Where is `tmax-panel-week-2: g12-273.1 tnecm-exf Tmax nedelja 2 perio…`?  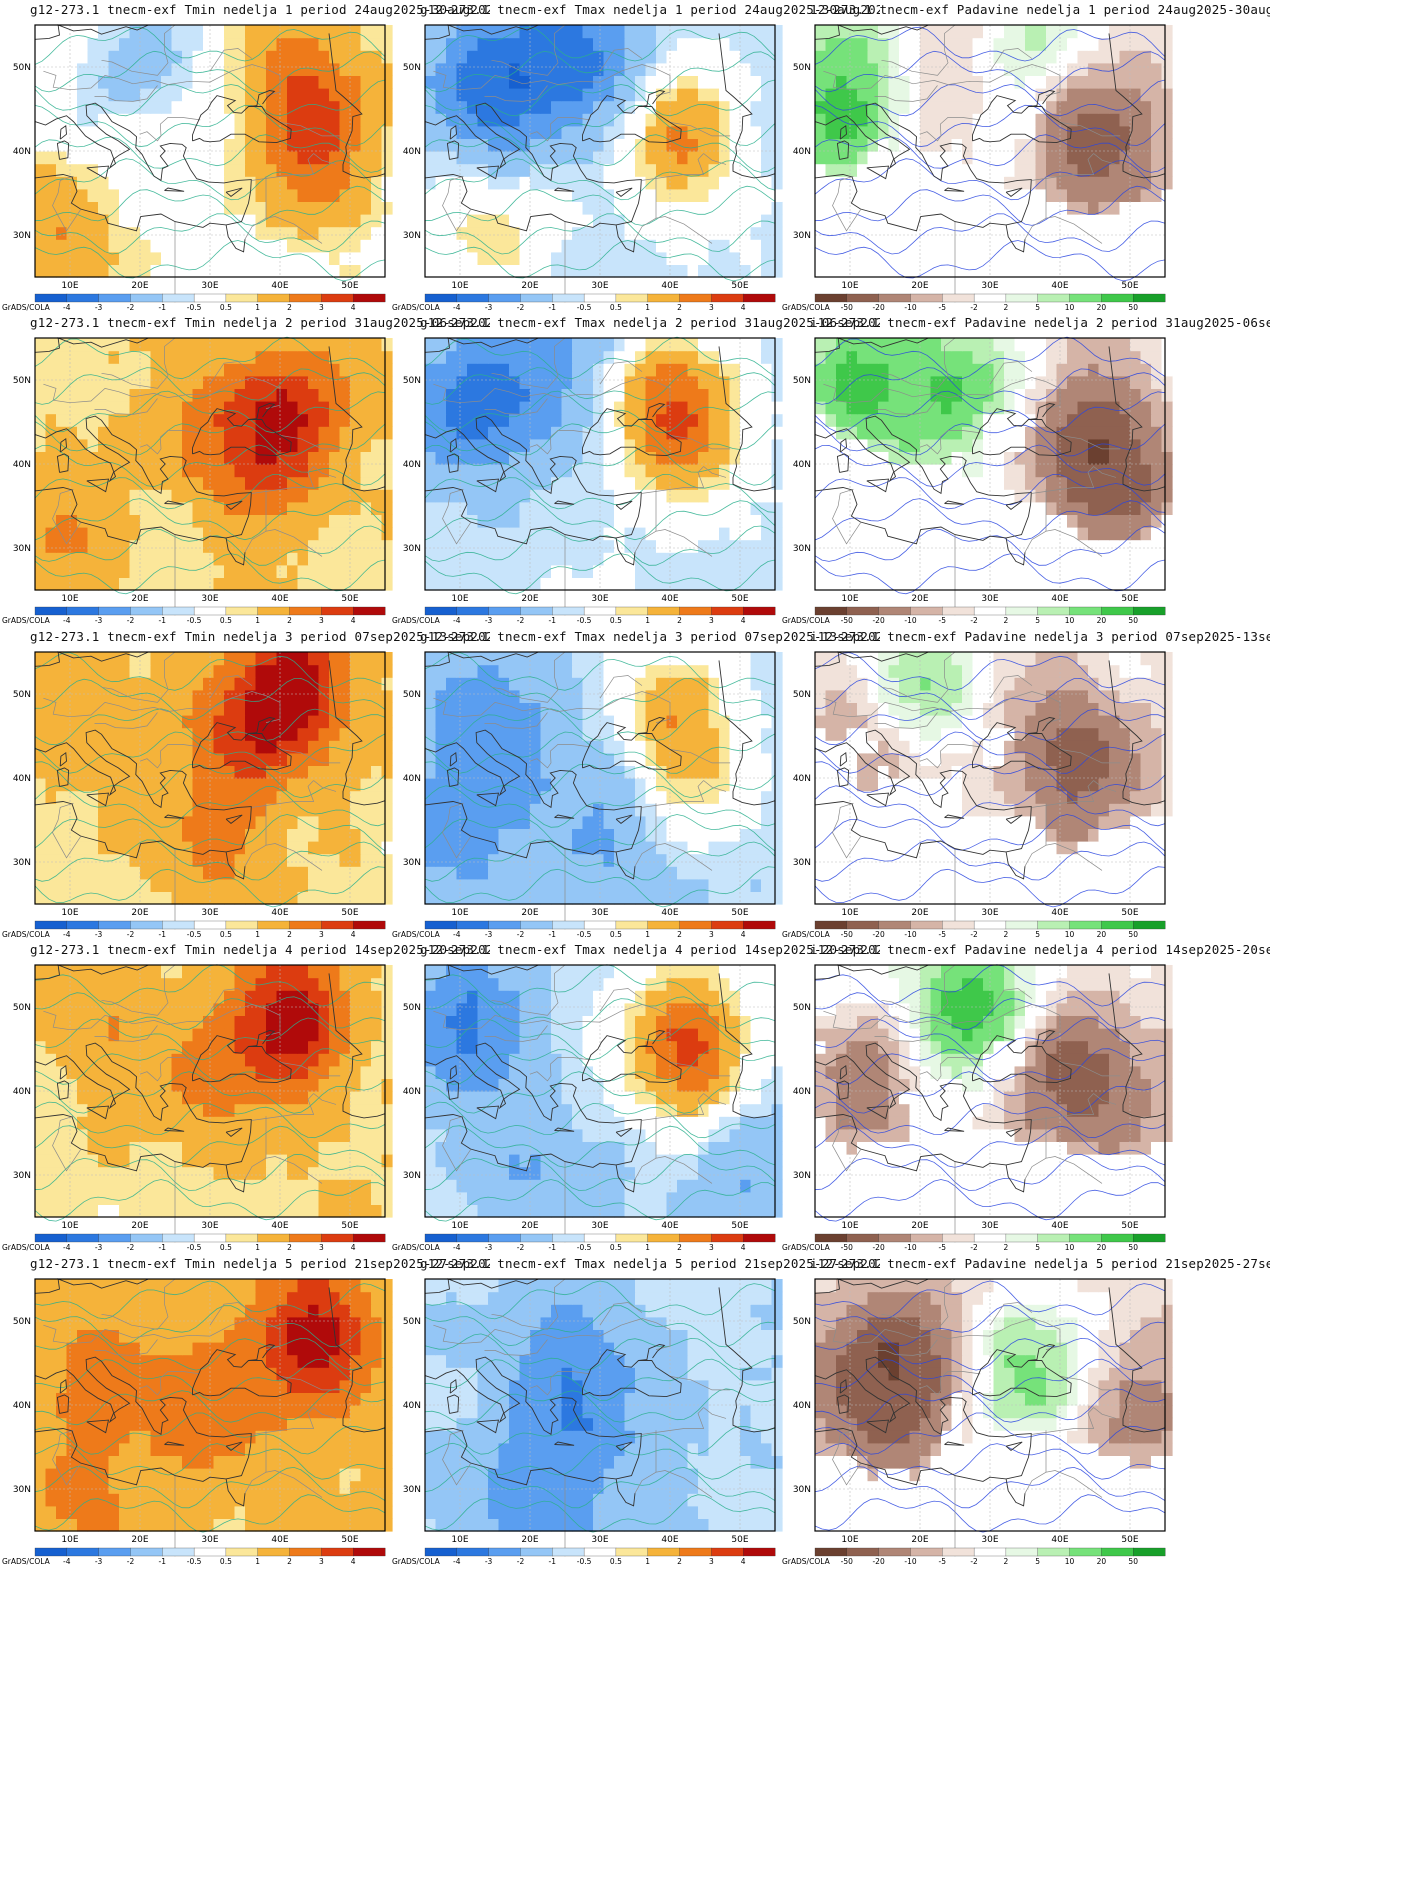
tmax-panel-week-2: g12-273.1 tnecm-exf Tmax nedelja 2 perio… is located at coordinates (636, 500).